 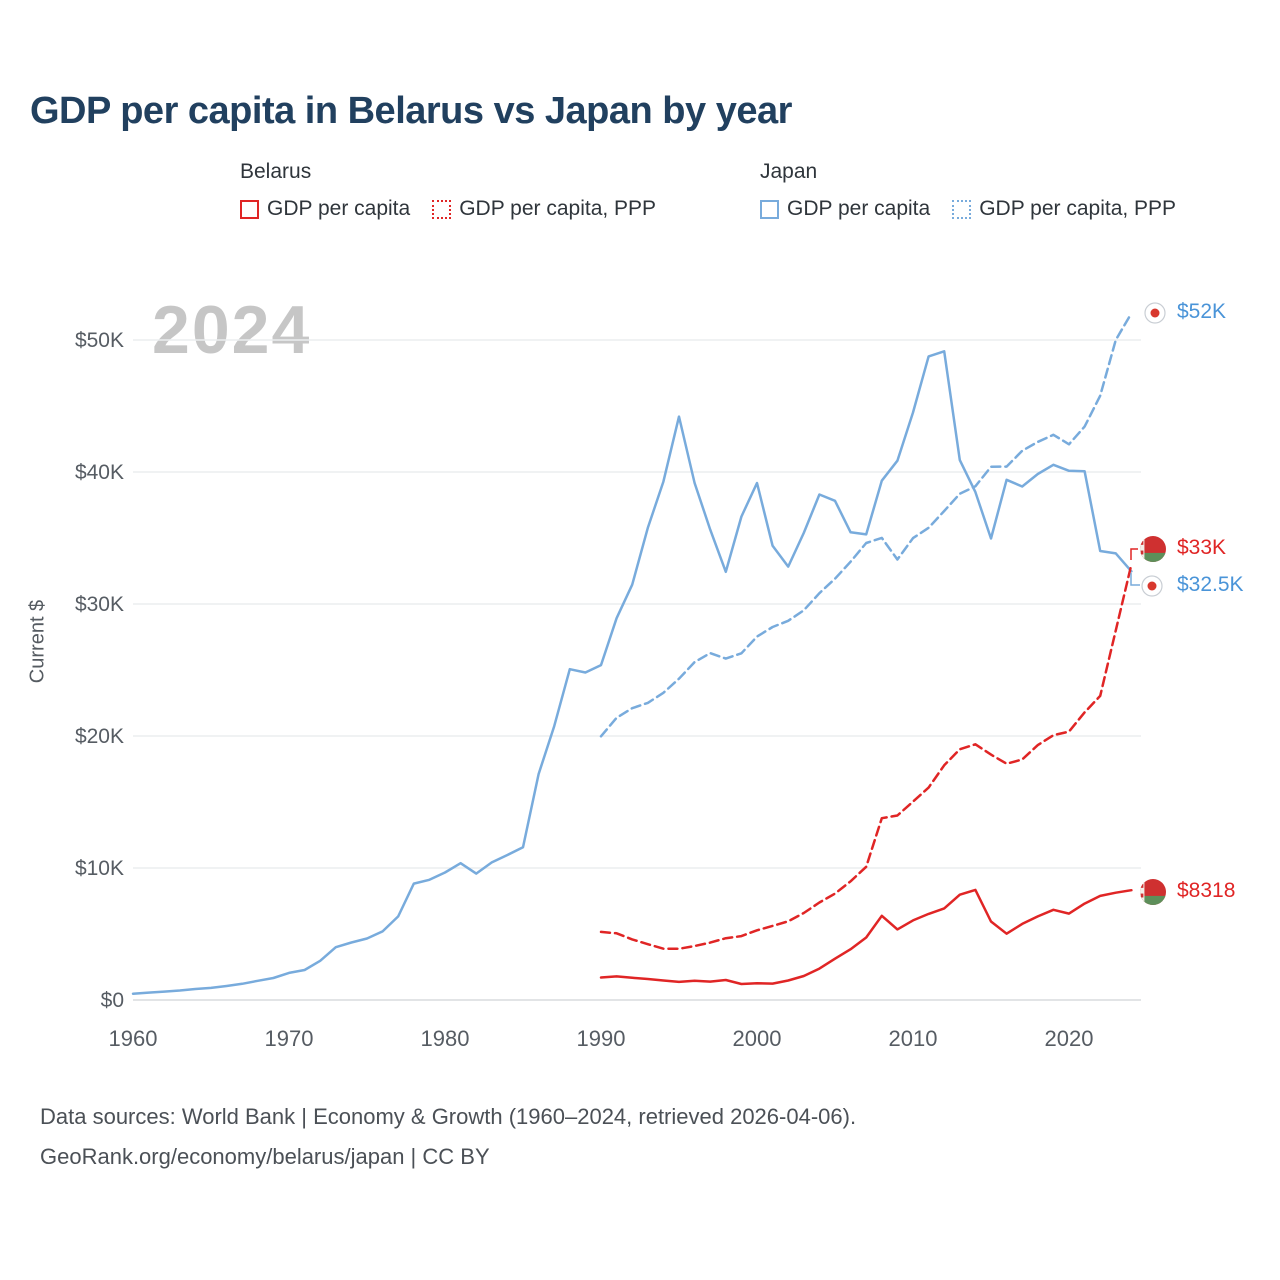 I want to click on y-tick-label: $50K, so click(x=99, y=340).